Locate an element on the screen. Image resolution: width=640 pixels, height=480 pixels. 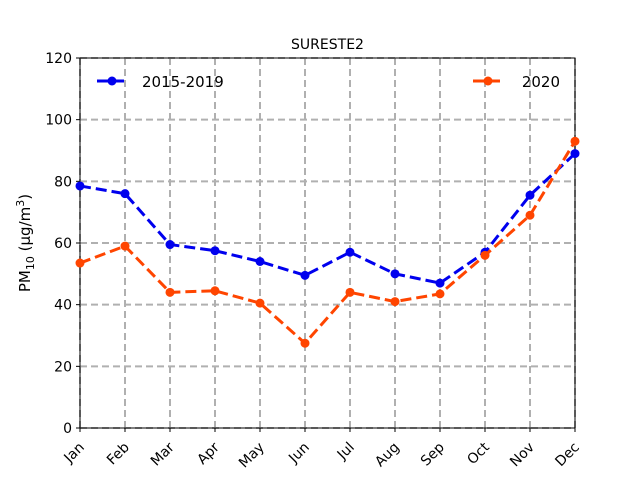
y-axis: 0 20 40 60 80 100 120 is located at coordinates (62, 244).